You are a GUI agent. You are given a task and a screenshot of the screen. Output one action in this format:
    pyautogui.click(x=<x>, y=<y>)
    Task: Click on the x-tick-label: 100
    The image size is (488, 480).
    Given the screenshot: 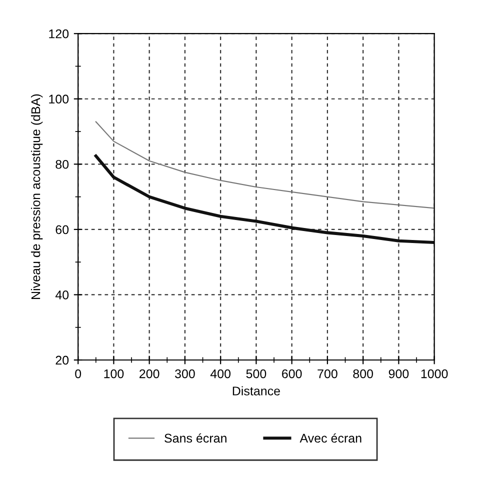 What is the action you would take?
    pyautogui.click(x=114, y=373)
    